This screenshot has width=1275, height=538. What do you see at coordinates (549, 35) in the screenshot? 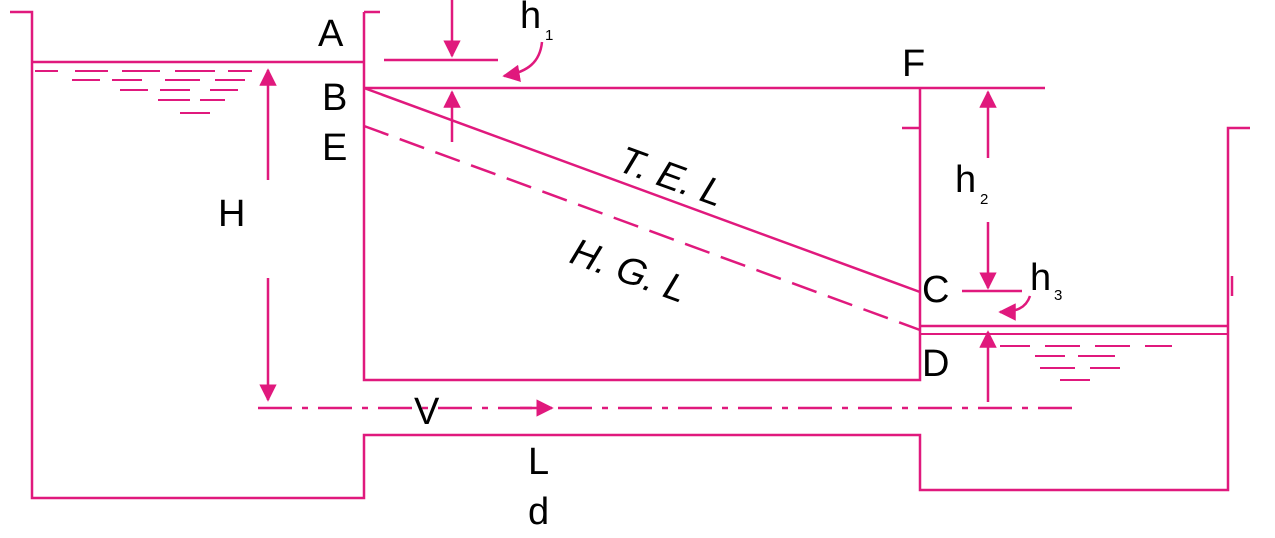
I see `label-h1-sub: 1` at bounding box center [549, 35].